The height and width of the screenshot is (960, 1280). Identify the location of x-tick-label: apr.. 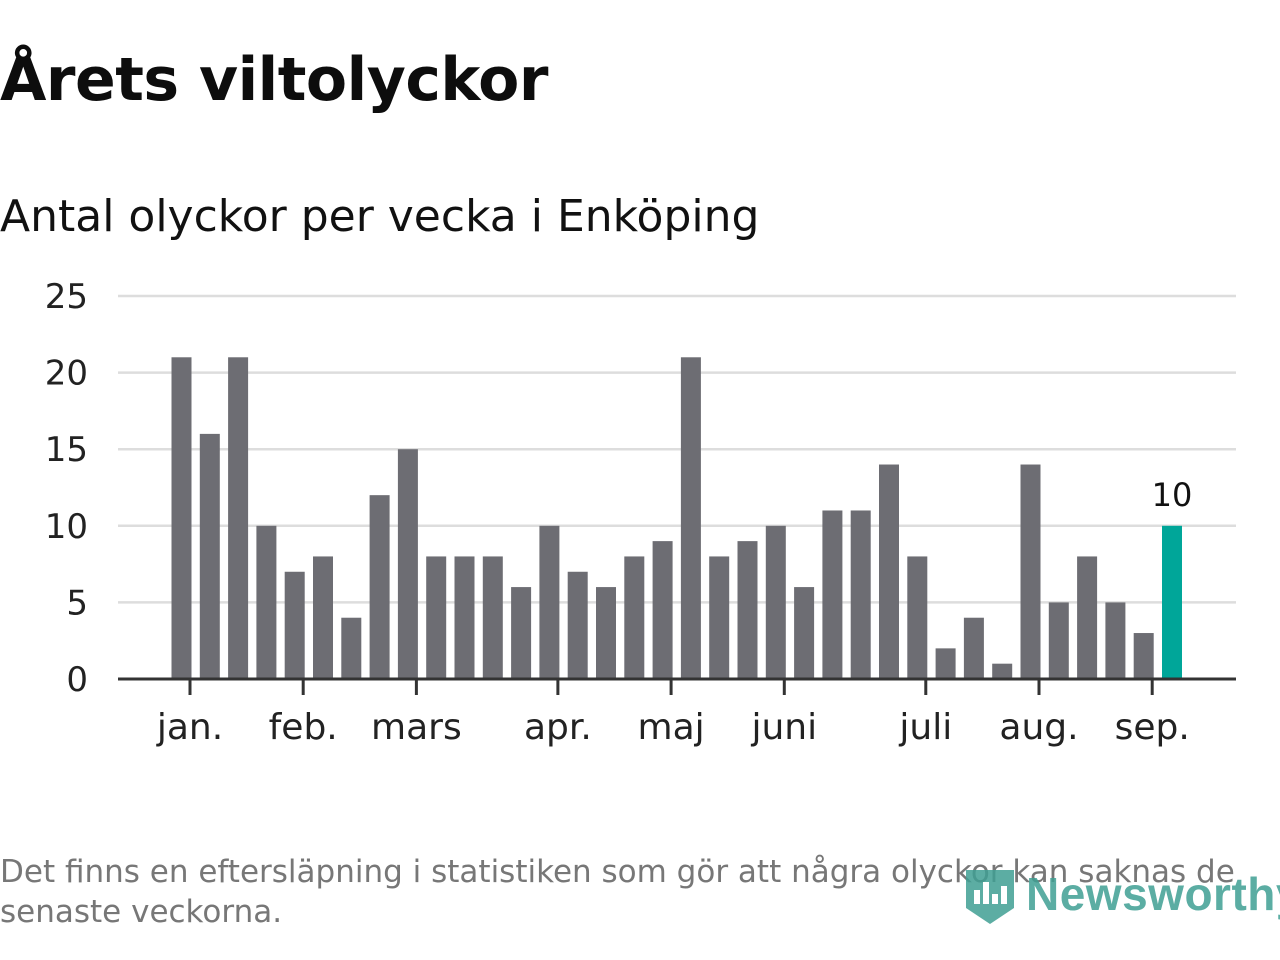
(558, 727).